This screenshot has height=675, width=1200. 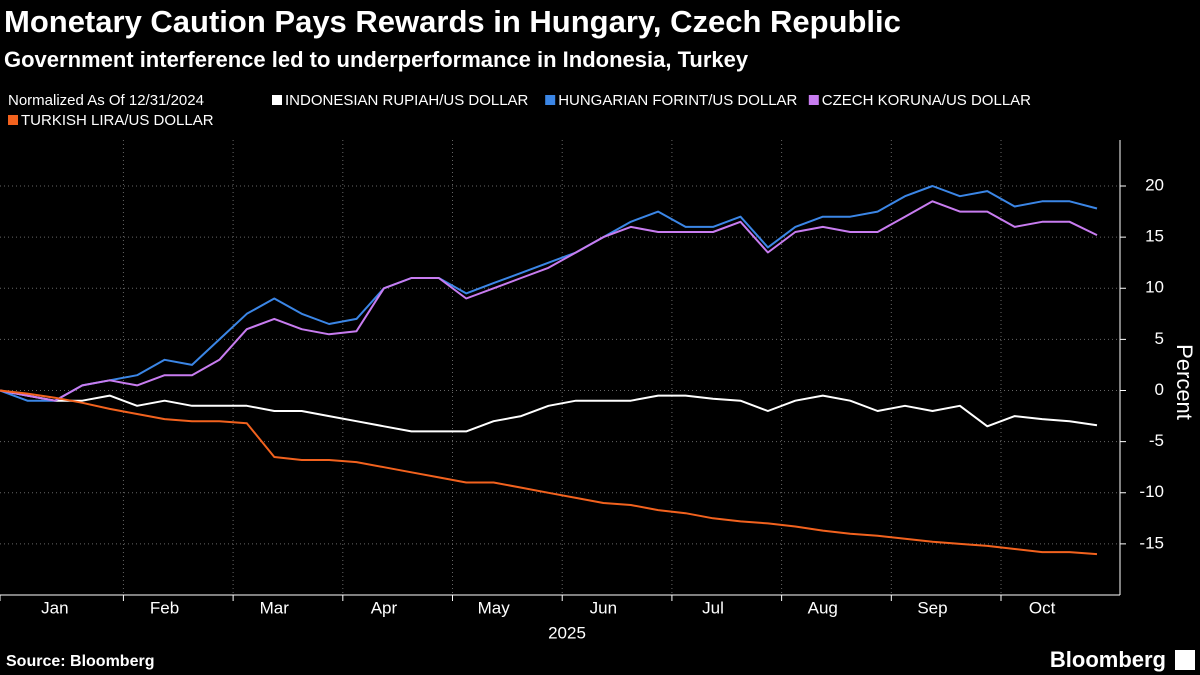 I want to click on y-axis-label: Percent, so click(x=1184, y=382).